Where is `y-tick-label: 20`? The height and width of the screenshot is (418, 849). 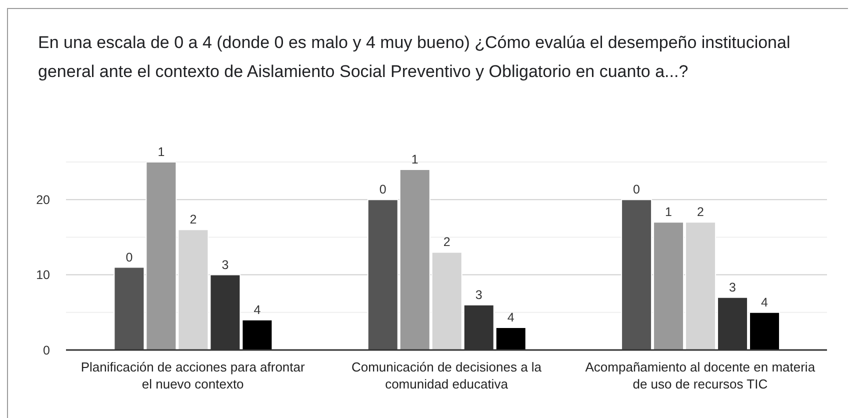
y-tick-label: 20 is located at coordinates (43, 200).